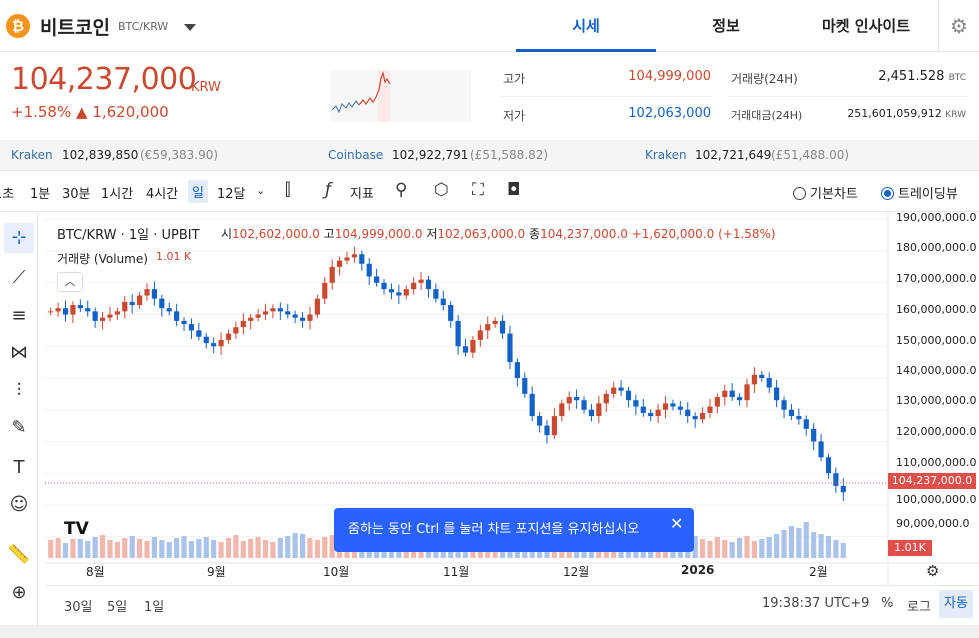 The image size is (979, 638). I want to click on radio-basic-chart: 기본차트, so click(825, 192).